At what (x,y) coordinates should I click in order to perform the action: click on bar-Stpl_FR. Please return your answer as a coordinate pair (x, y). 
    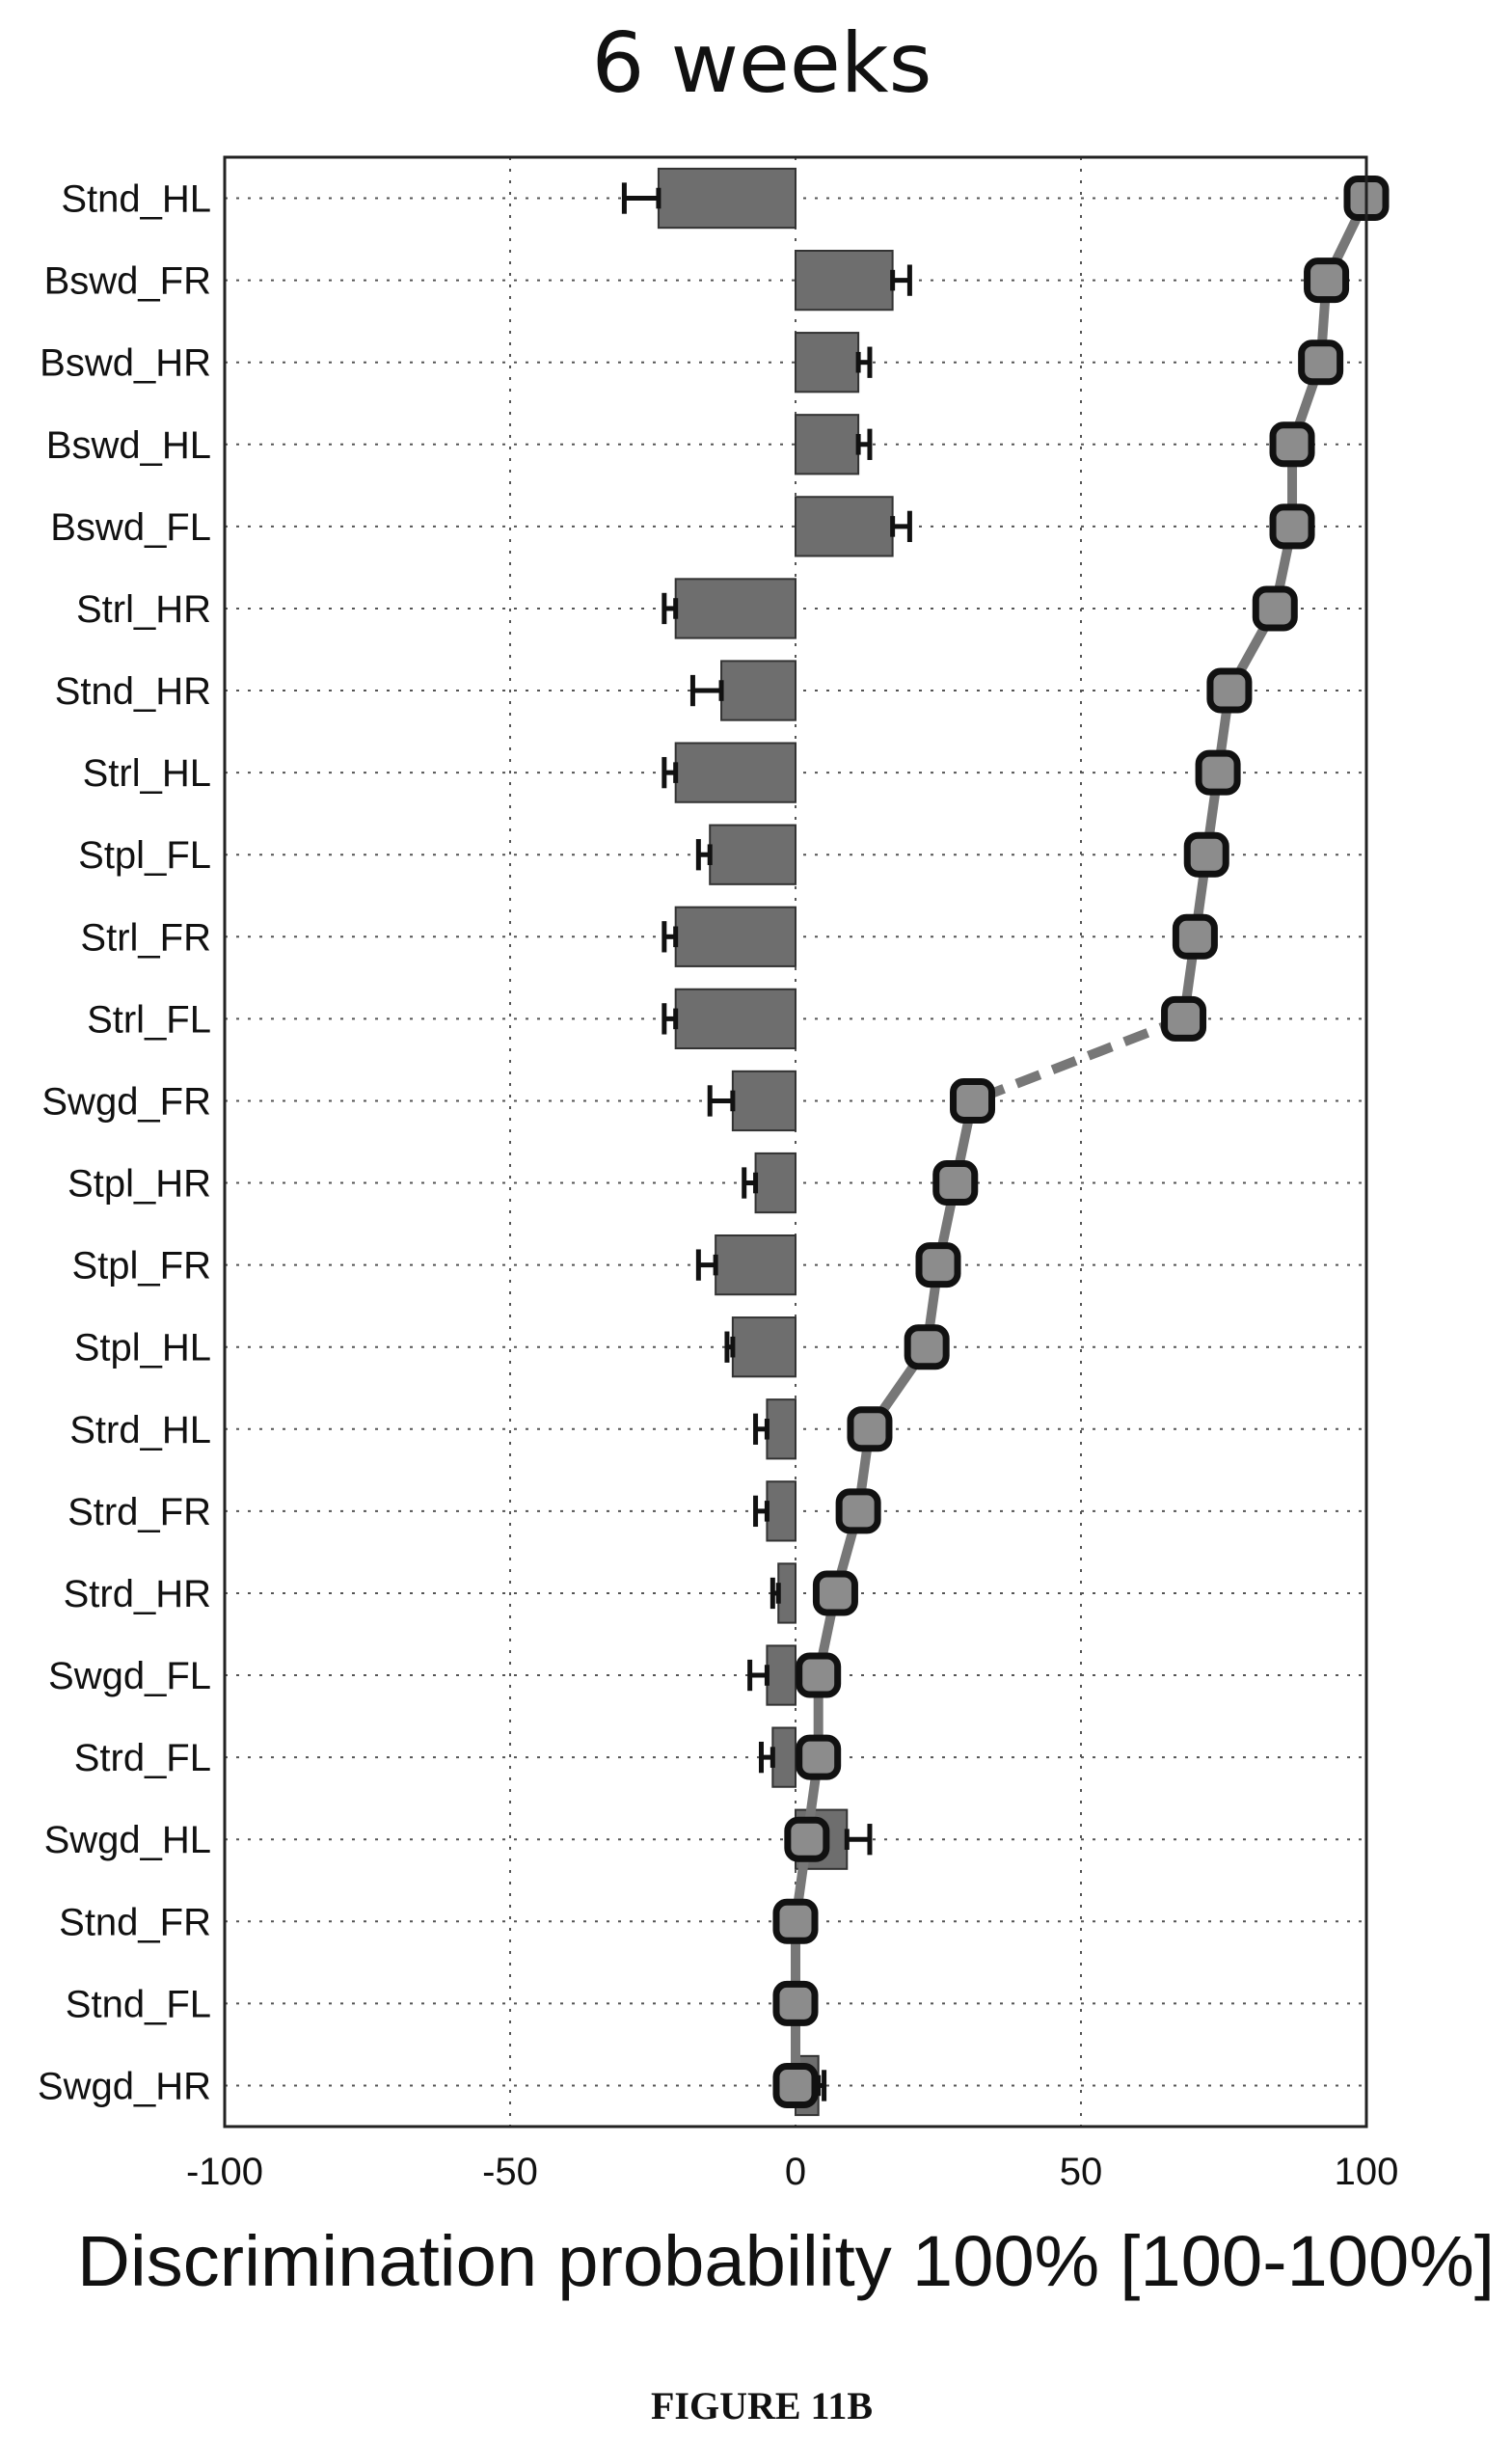
    Looking at the image, I should click on (755, 1265).